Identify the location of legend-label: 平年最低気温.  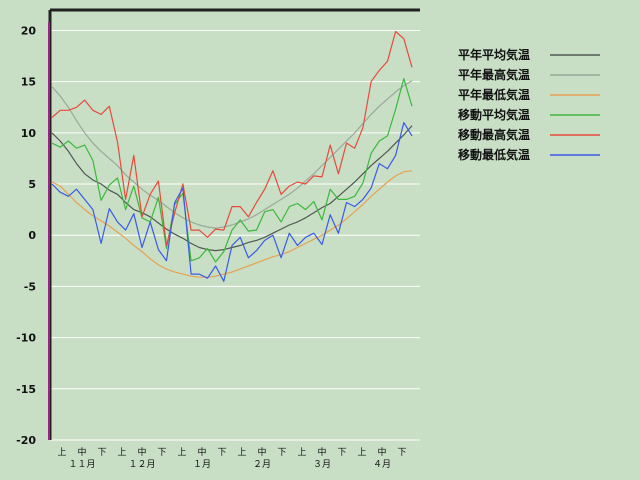
(494, 94).